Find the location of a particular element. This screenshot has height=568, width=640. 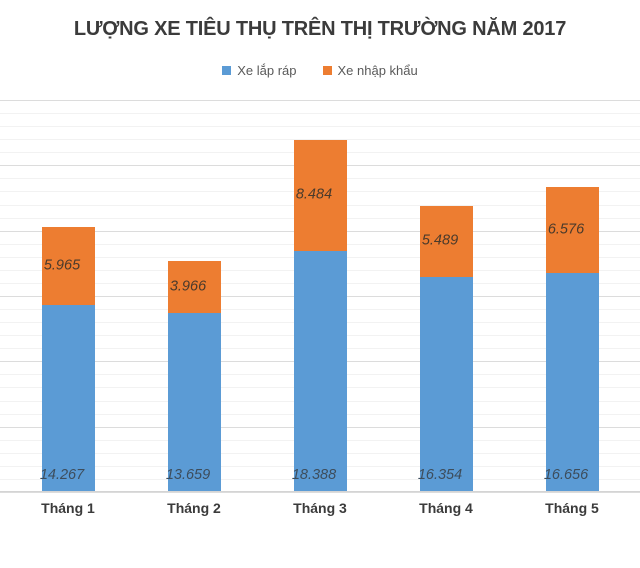

legend-swatch-blue-icon is located at coordinates (227, 70).